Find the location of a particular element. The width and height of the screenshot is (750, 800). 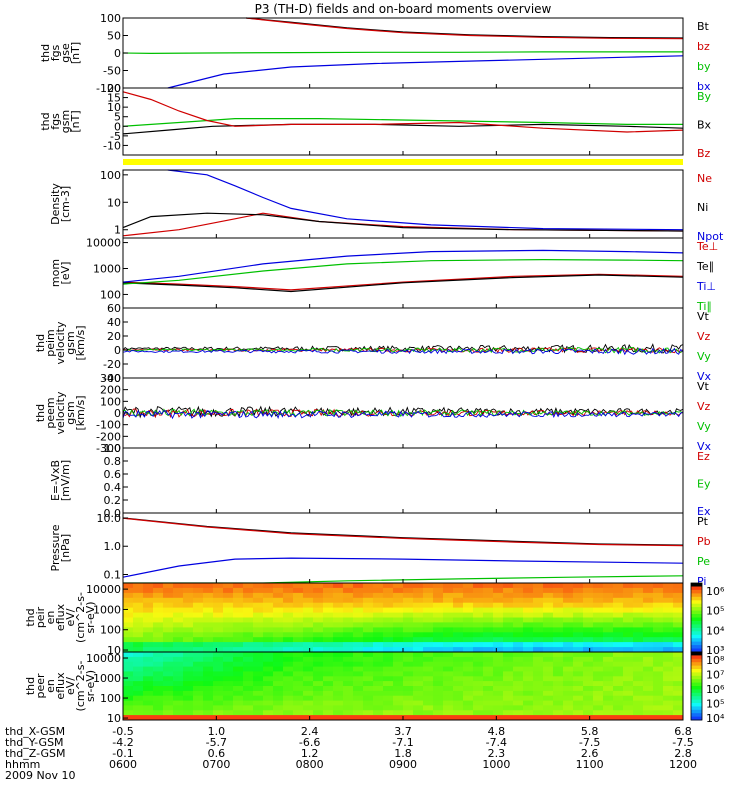

footer-value: -7.5 is located at coordinates (589, 742).